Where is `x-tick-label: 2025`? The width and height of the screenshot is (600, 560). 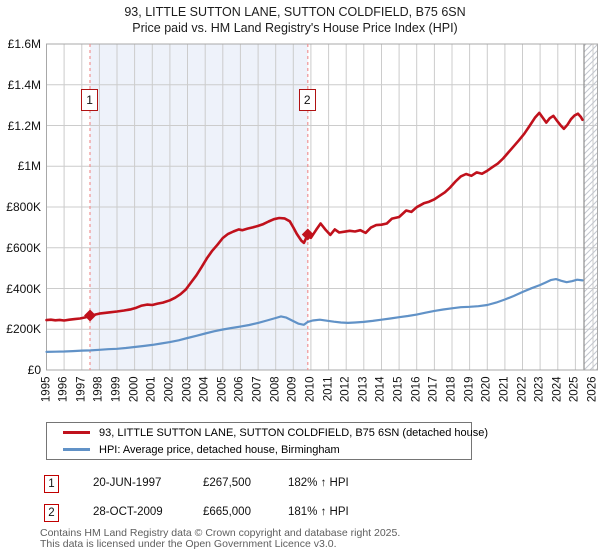 x-tick-label: 2025 is located at coordinates (574, 389).